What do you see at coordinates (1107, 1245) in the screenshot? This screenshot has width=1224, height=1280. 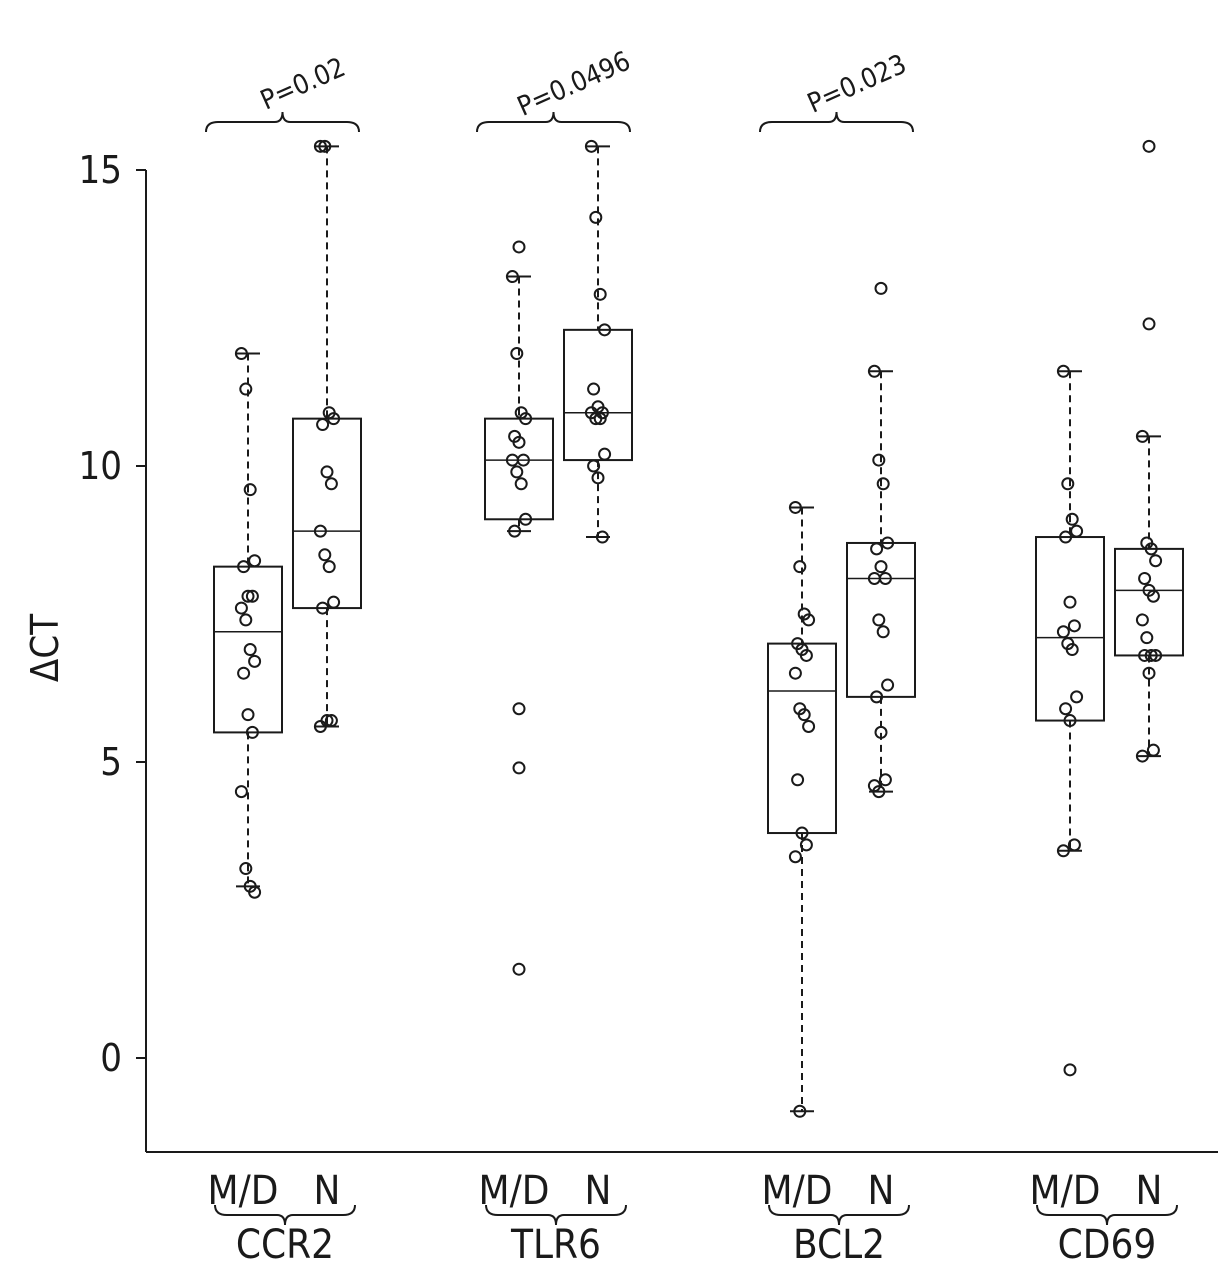 I see `gene-label: CD69` at bounding box center [1107, 1245].